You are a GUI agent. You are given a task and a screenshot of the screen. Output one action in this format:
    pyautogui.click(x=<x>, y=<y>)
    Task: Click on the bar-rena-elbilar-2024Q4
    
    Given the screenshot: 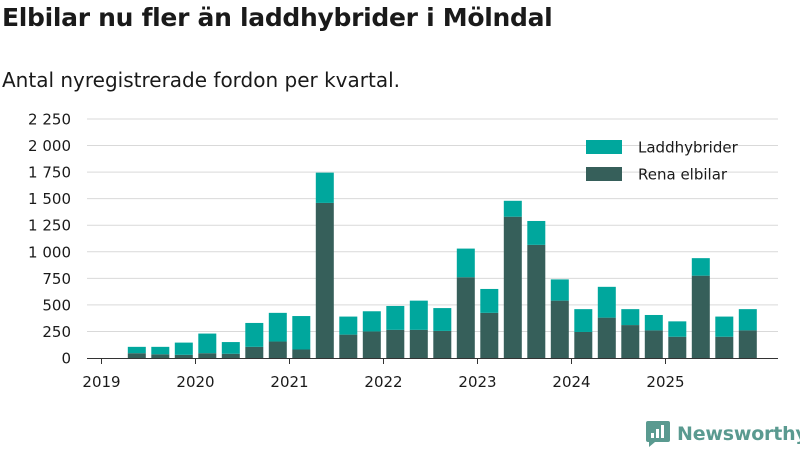 What is the action you would take?
    pyautogui.click(x=653, y=344)
    